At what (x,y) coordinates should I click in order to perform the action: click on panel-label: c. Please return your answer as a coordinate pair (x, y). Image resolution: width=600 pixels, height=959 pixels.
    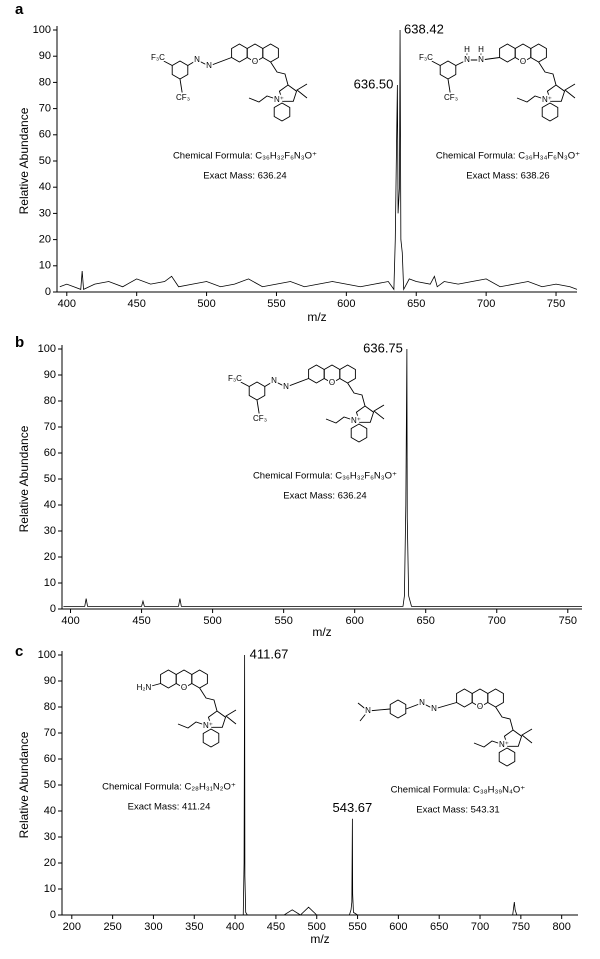
    Looking at the image, I should click on (19, 651).